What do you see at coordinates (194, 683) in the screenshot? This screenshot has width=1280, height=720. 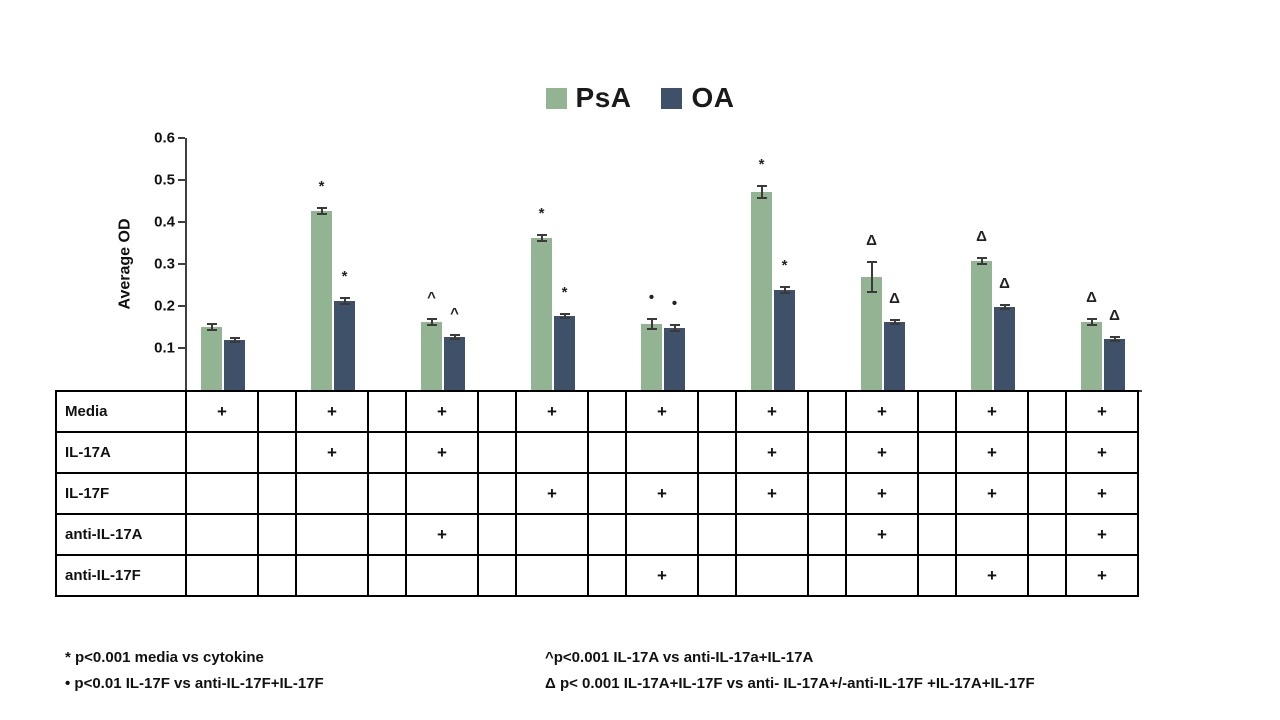 I see `footnote-il17f-vs-anti: • p<0.01 IL-17F vs anti-IL-17F+IL-17F` at bounding box center [194, 683].